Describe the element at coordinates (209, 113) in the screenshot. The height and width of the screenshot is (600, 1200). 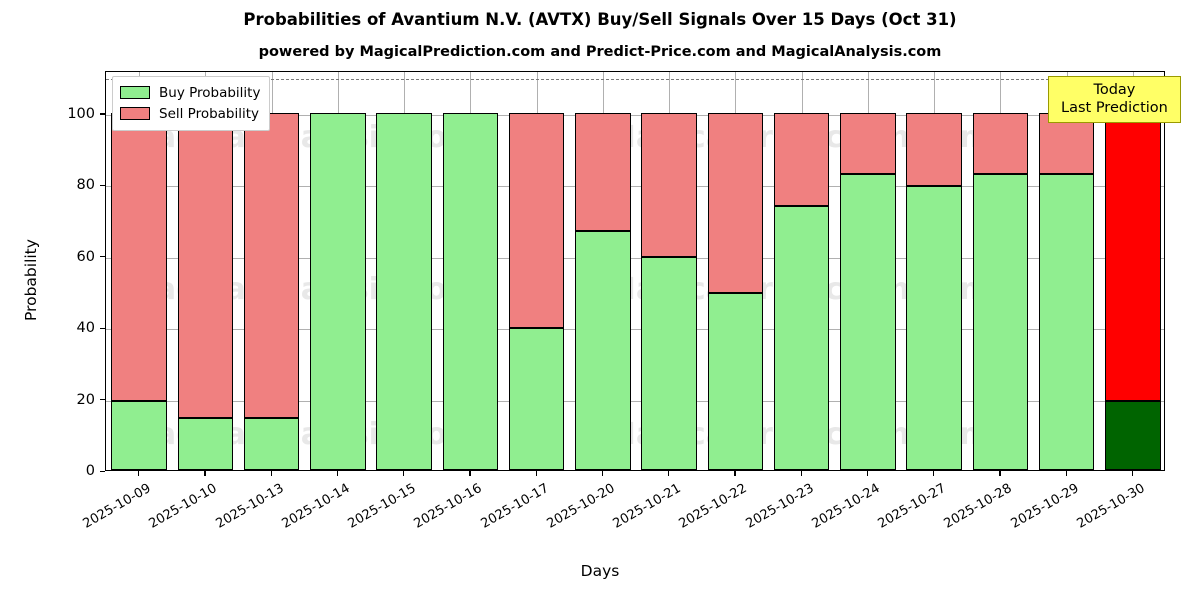
I see `legend-label-sell: Sell Probability` at that location.